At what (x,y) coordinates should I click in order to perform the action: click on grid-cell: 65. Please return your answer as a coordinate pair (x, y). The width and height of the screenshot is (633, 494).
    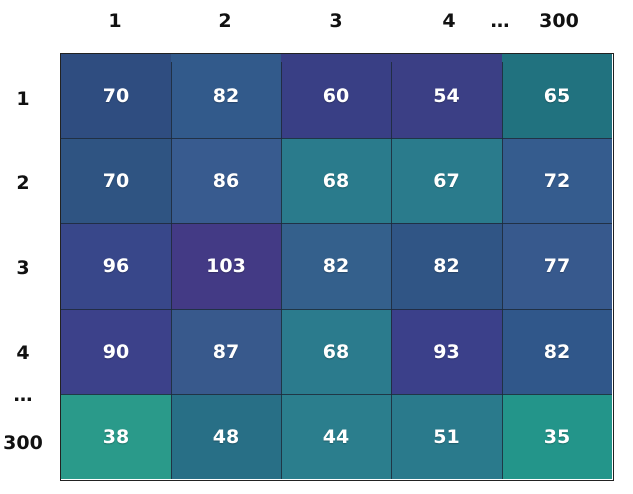
    Looking at the image, I should click on (557, 96).